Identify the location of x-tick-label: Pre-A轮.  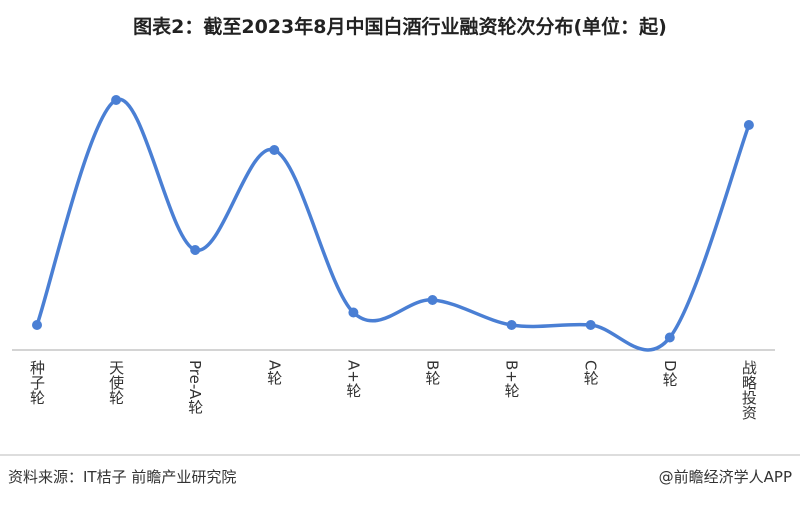
(195, 387).